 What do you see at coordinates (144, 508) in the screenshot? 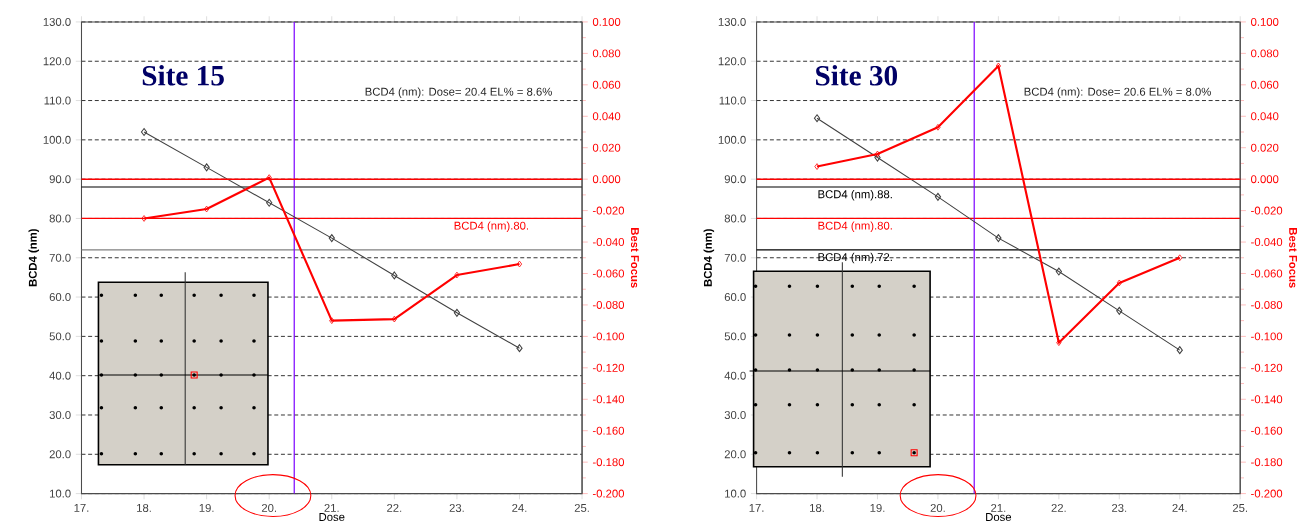
I see `x-tick-label: 18.` at bounding box center [144, 508].